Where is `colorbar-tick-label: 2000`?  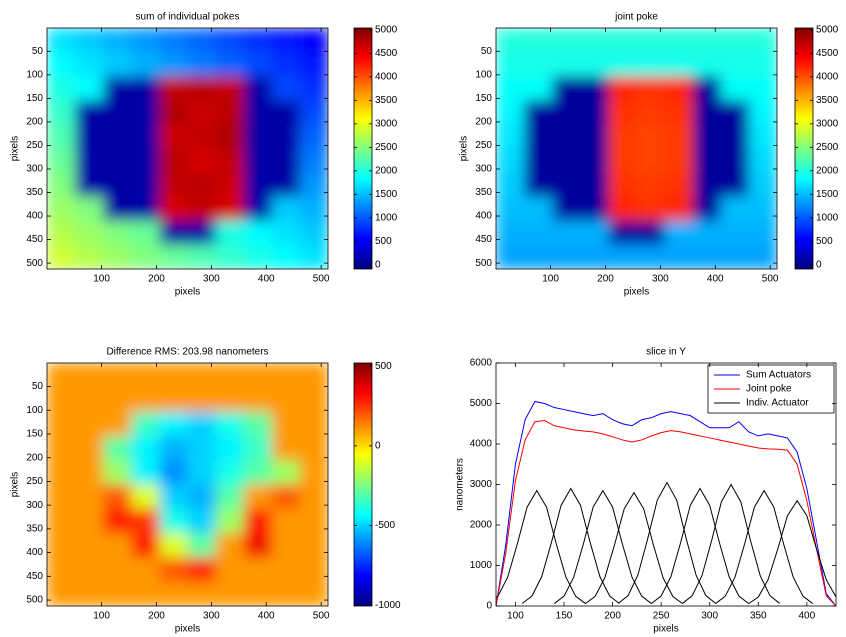 colorbar-tick-label: 2000 is located at coordinates (386, 170).